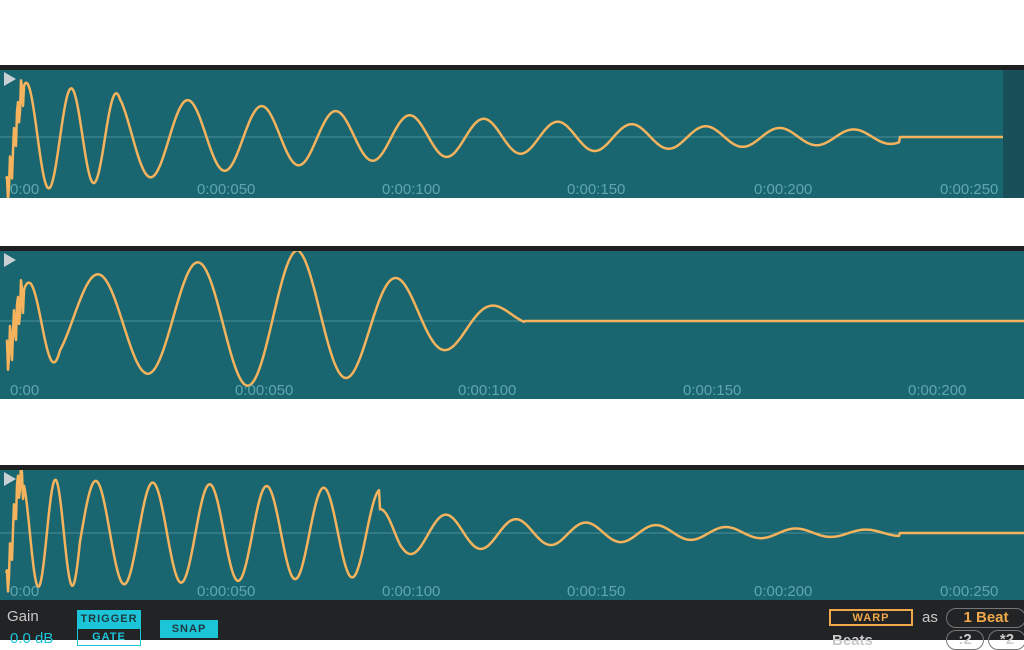  What do you see at coordinates (109, 619) in the screenshot?
I see `trigger-button: TRIGGER` at bounding box center [109, 619].